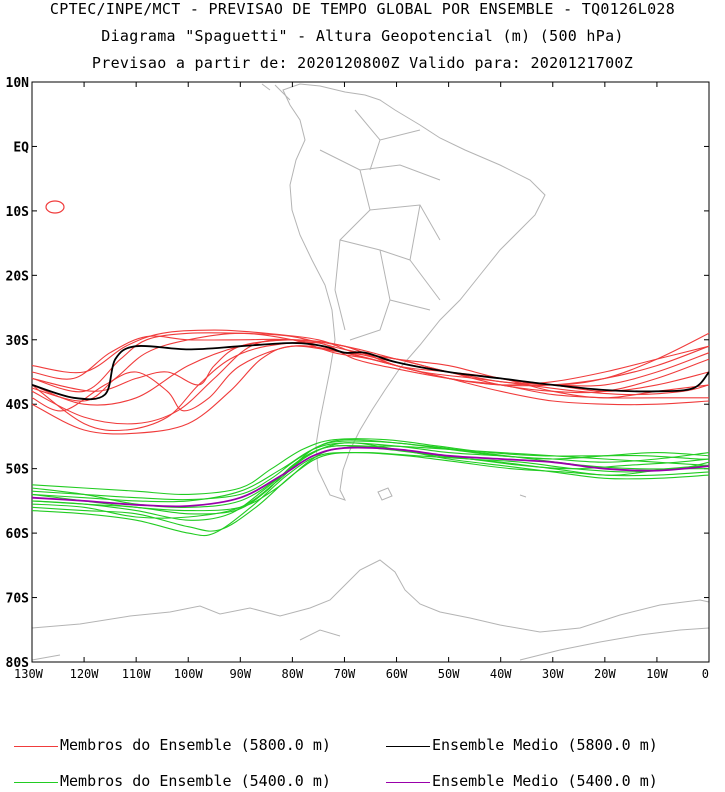 This screenshot has height=792, width=725. I want to click on lon-tick-label: 0, so click(705, 674).